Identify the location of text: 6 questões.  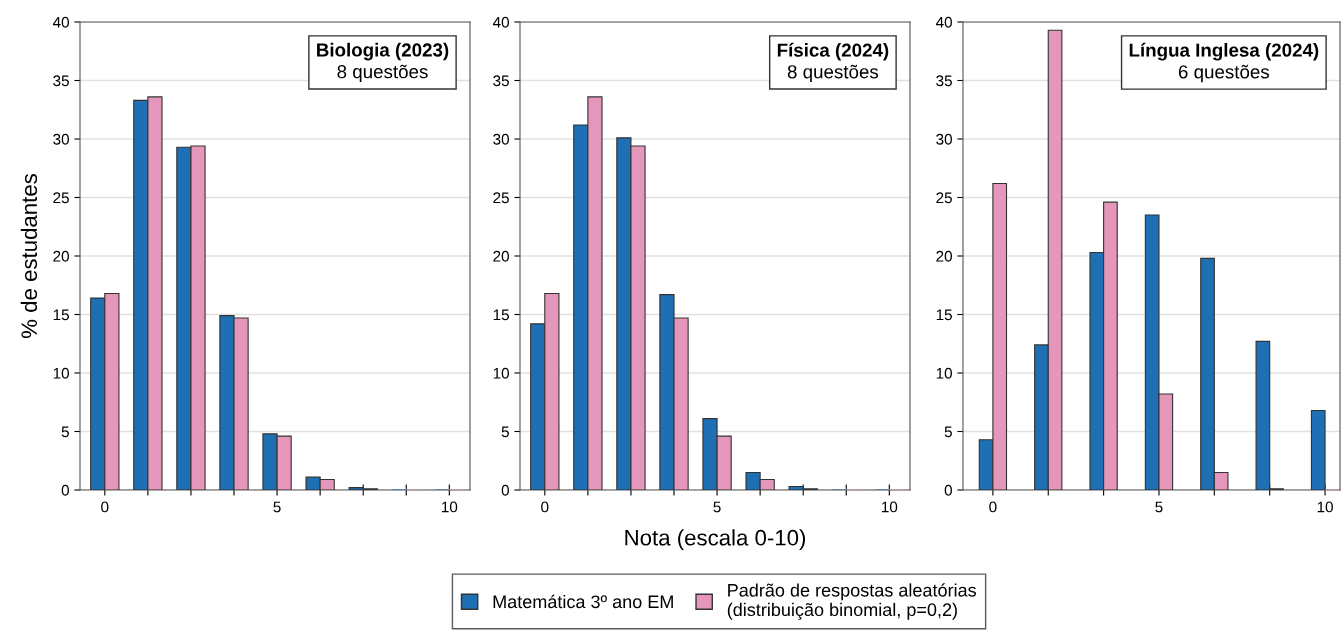
(1224, 73).